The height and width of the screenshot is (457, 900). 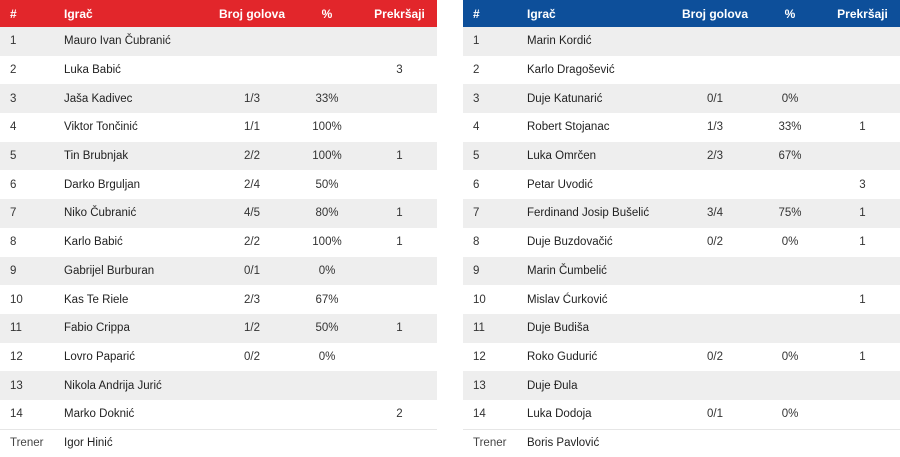 I want to click on player-goals: 1/1, so click(x=252, y=127).